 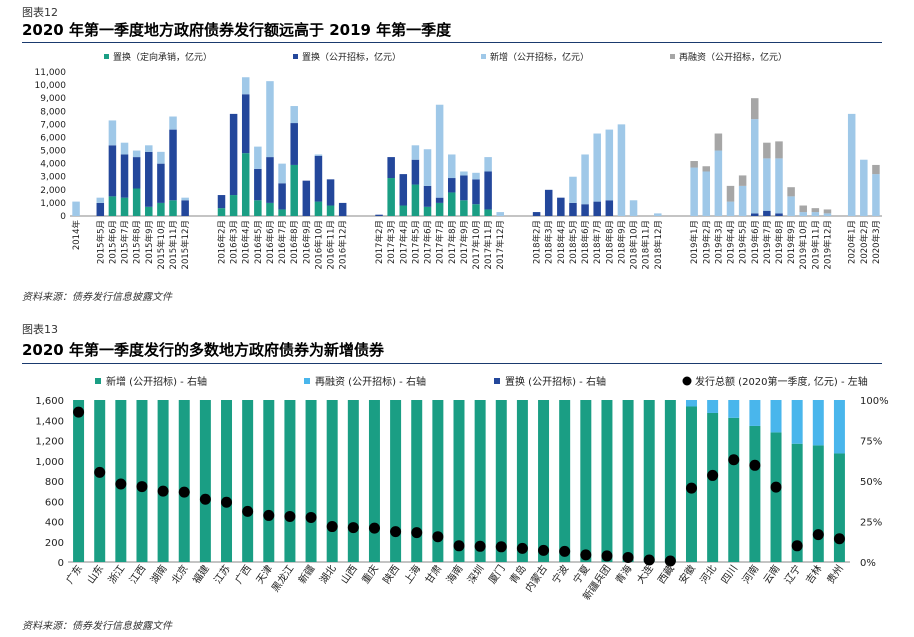 What do you see at coordinates (54, 523) in the screenshot?
I see `y-left-tick-label: 400` at bounding box center [54, 523].